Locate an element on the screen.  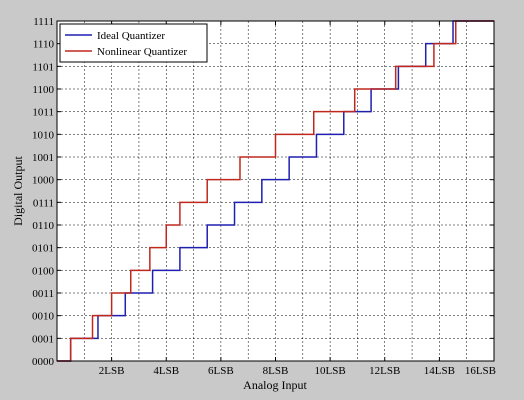
x-tick-label: 14LSB is located at coordinates (439, 371).